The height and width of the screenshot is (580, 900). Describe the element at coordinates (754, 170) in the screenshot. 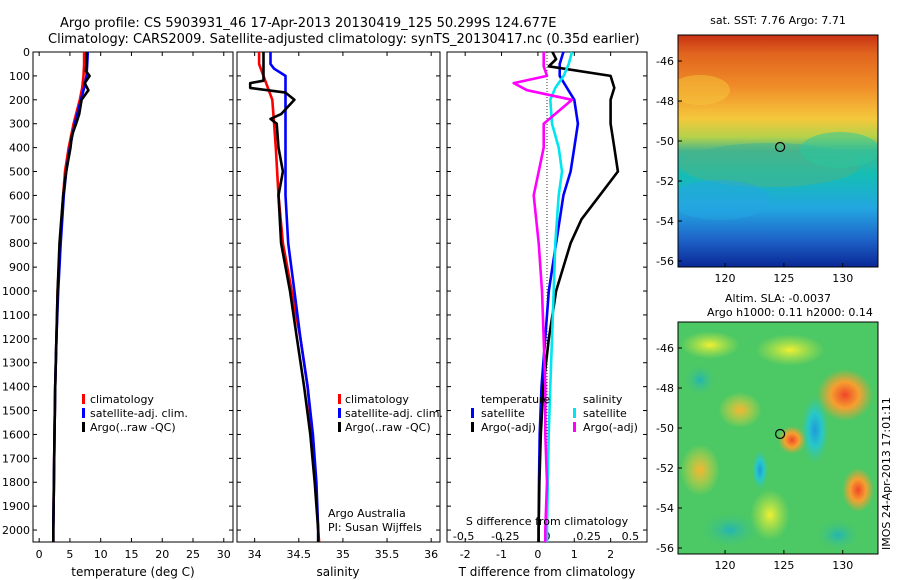

I see `sst-map-axes: 120 125 130 -46 -48 -50 -52 -54 -56` at that location.